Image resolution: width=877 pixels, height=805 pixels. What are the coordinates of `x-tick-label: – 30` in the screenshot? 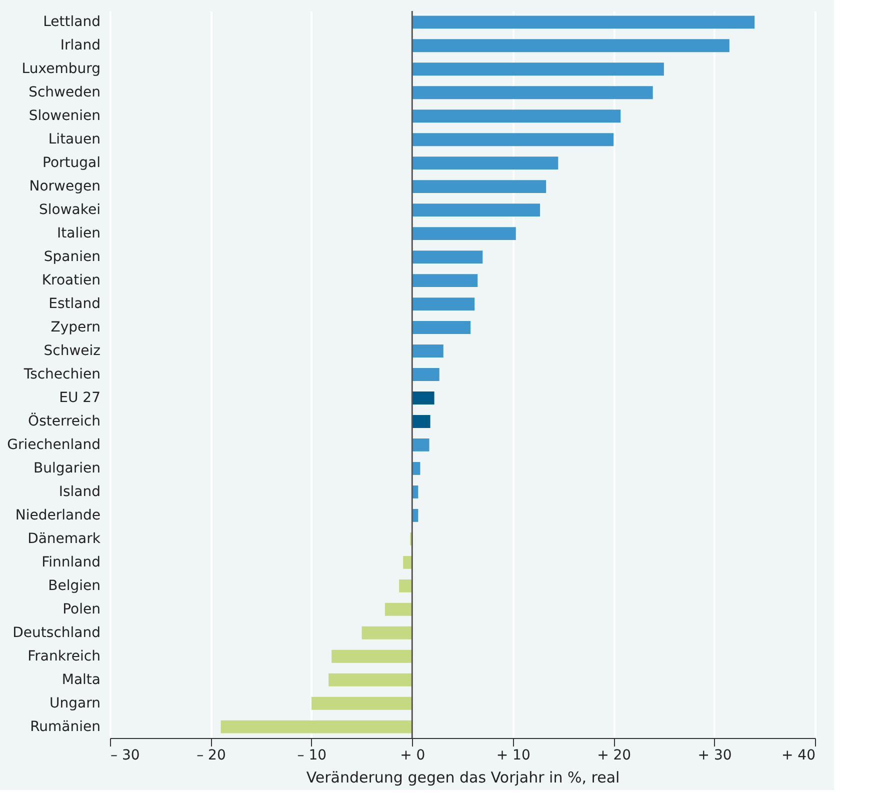 It's located at (125, 756).